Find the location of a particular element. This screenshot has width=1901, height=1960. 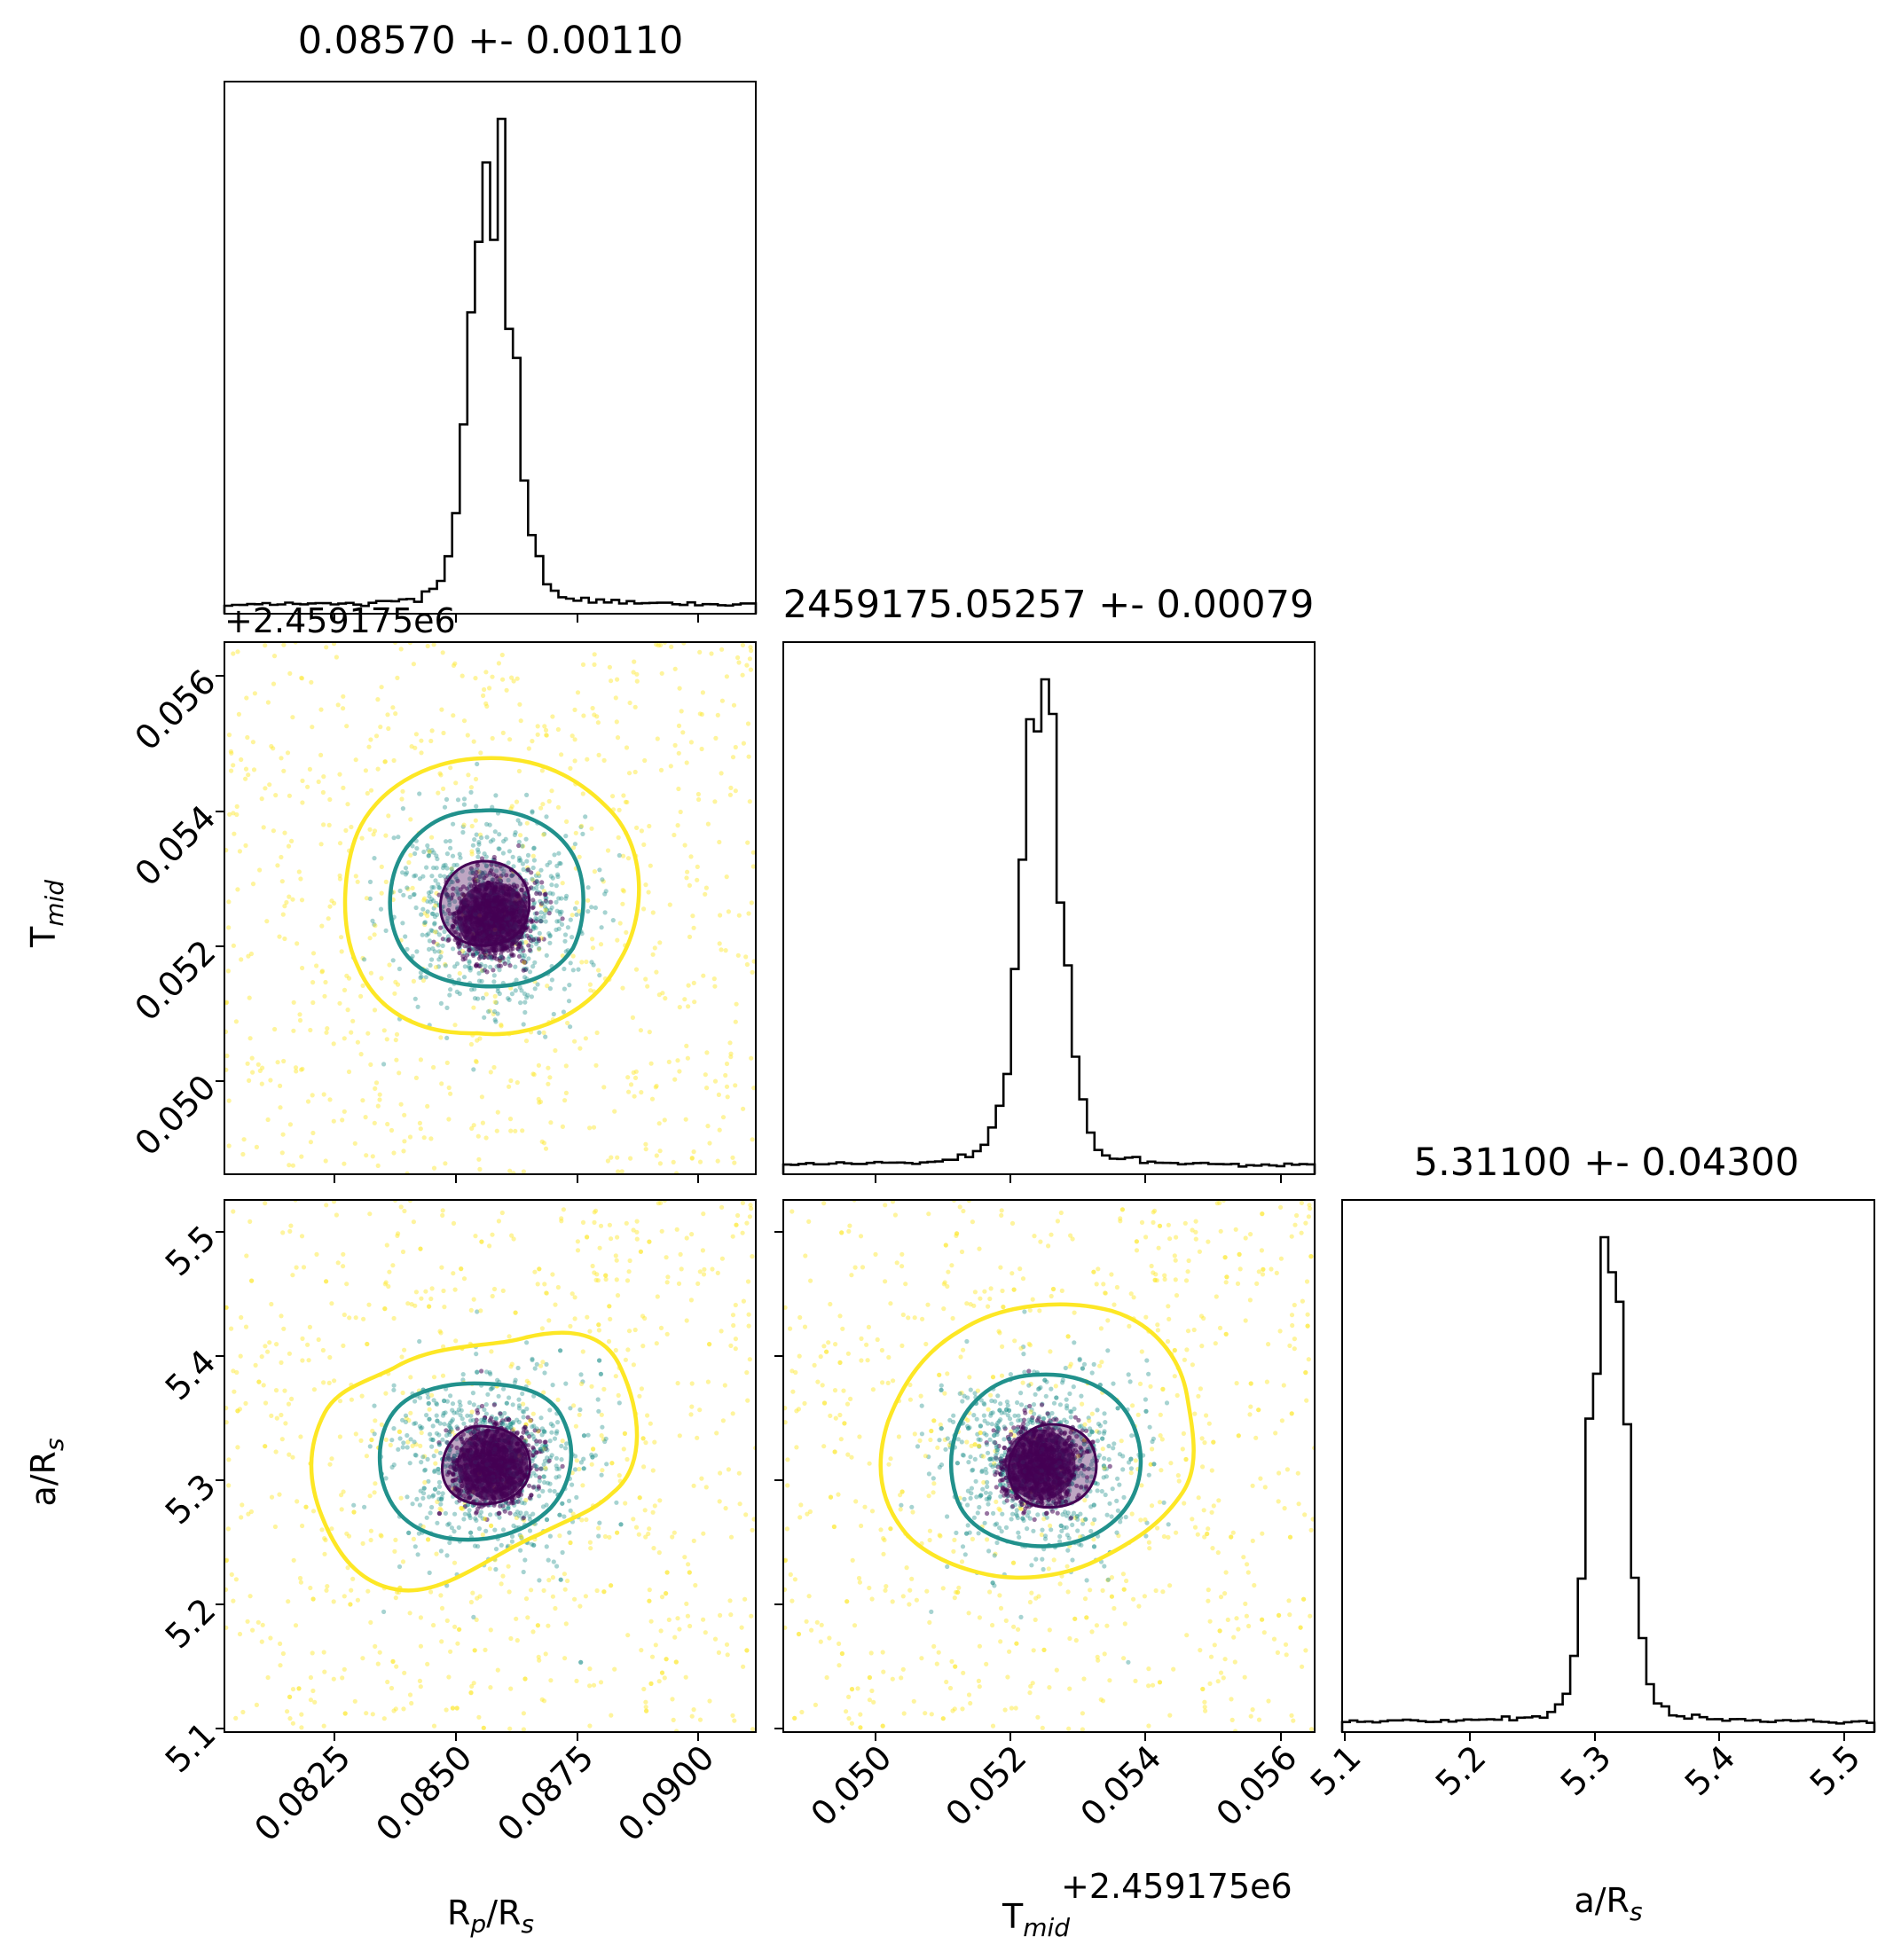

hist-rp-title: 0.08570 +- 0.00110 is located at coordinates (491, 41).